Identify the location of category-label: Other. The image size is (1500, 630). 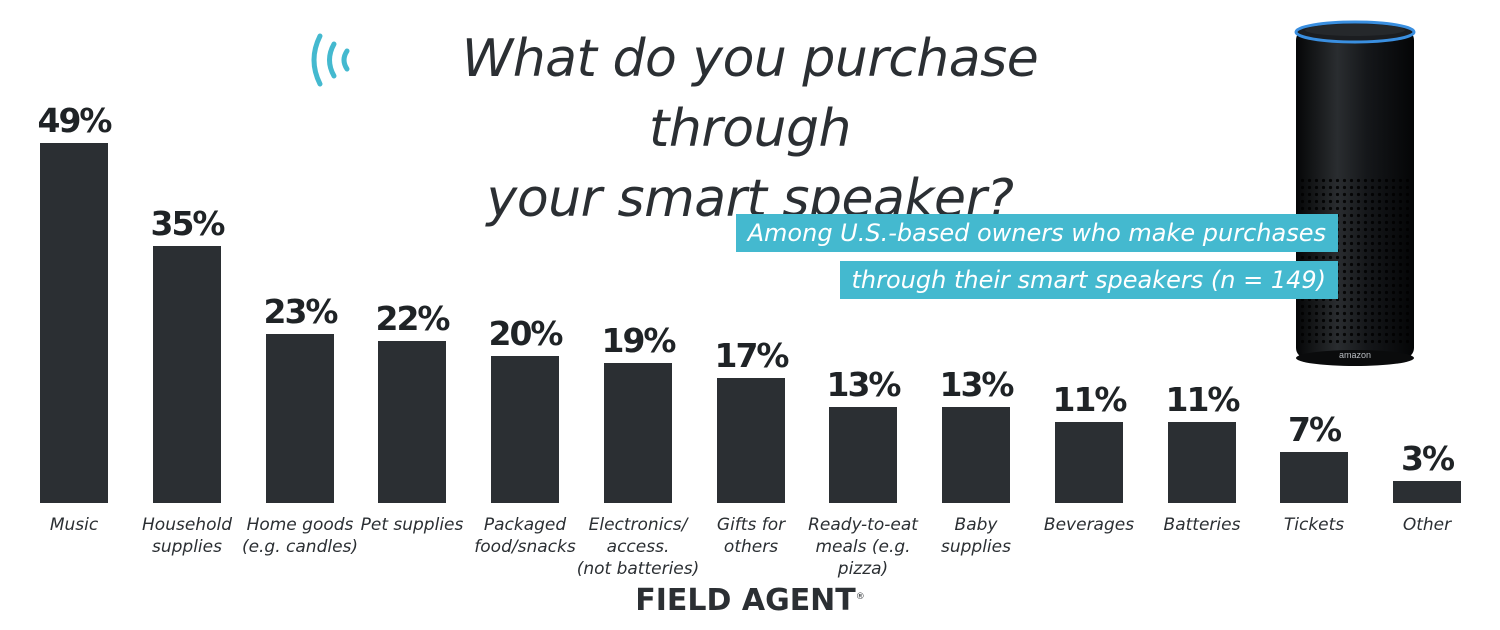
(1427, 525).